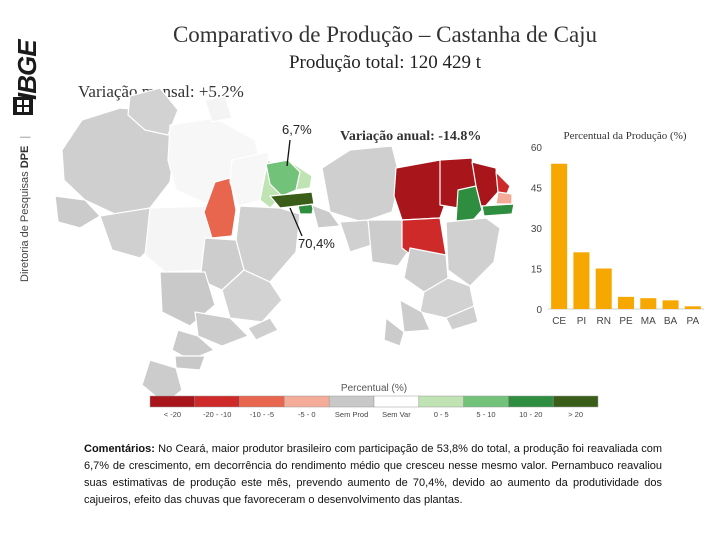 The height and width of the screenshot is (540, 720). I want to click on callout-label-bottom: 70,4%, so click(316, 243).